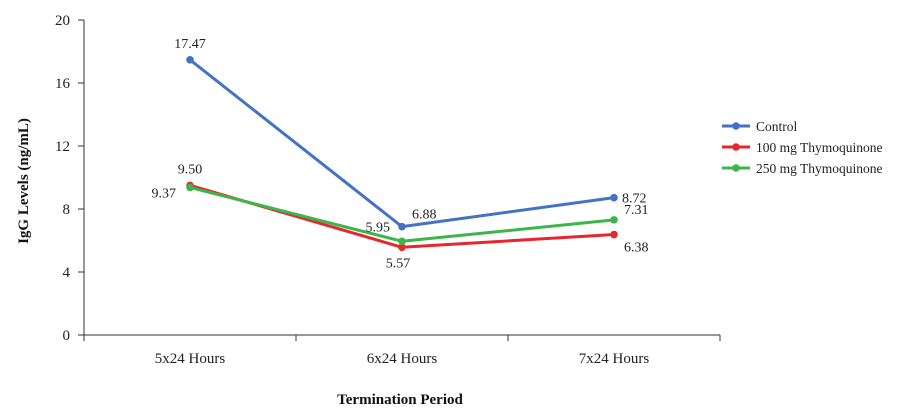  Describe the element at coordinates (819, 168) in the screenshot. I see `legend-label: 250 mg Thymoquinone` at that location.